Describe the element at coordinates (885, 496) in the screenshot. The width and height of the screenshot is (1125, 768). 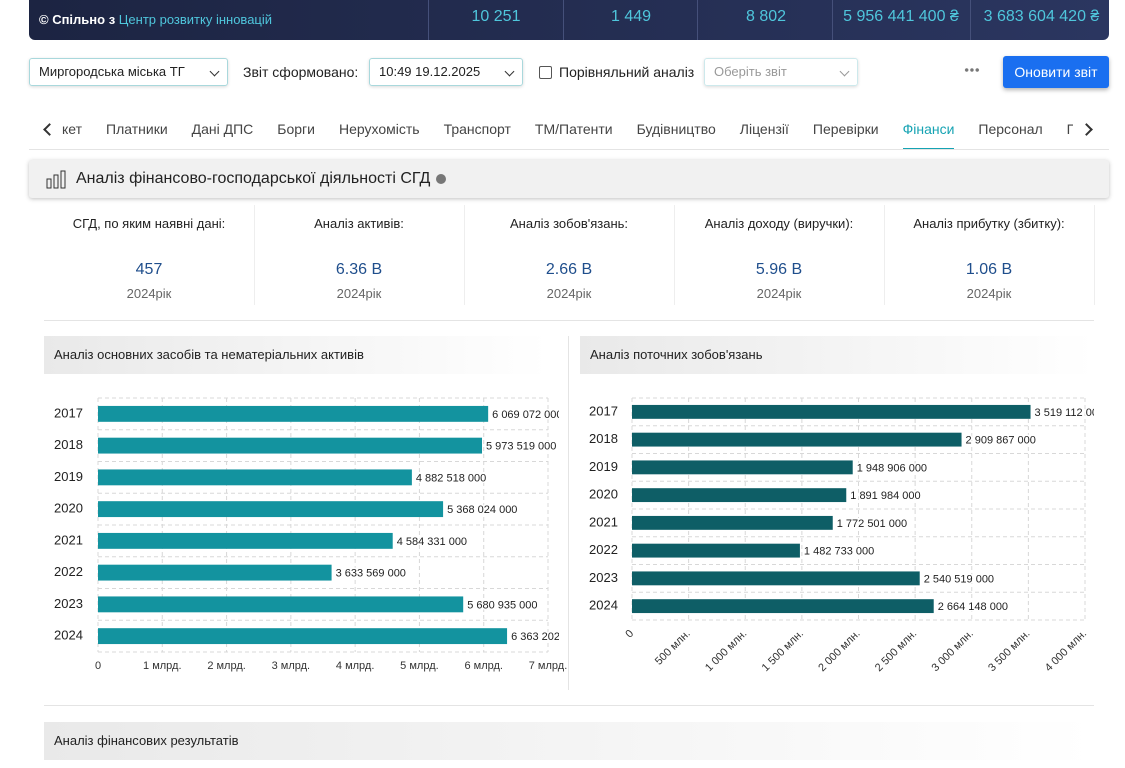
I see `value-label: 1 891 984 000` at that location.